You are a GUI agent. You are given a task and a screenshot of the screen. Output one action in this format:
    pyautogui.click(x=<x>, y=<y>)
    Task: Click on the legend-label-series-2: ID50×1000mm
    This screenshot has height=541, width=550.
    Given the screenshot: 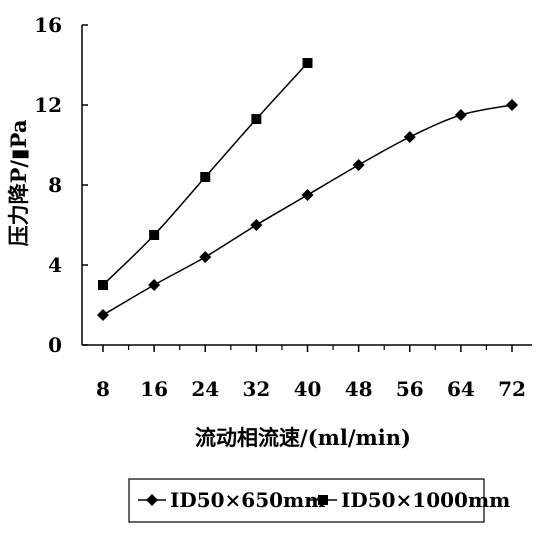 What is the action you would take?
    pyautogui.click(x=425, y=500)
    